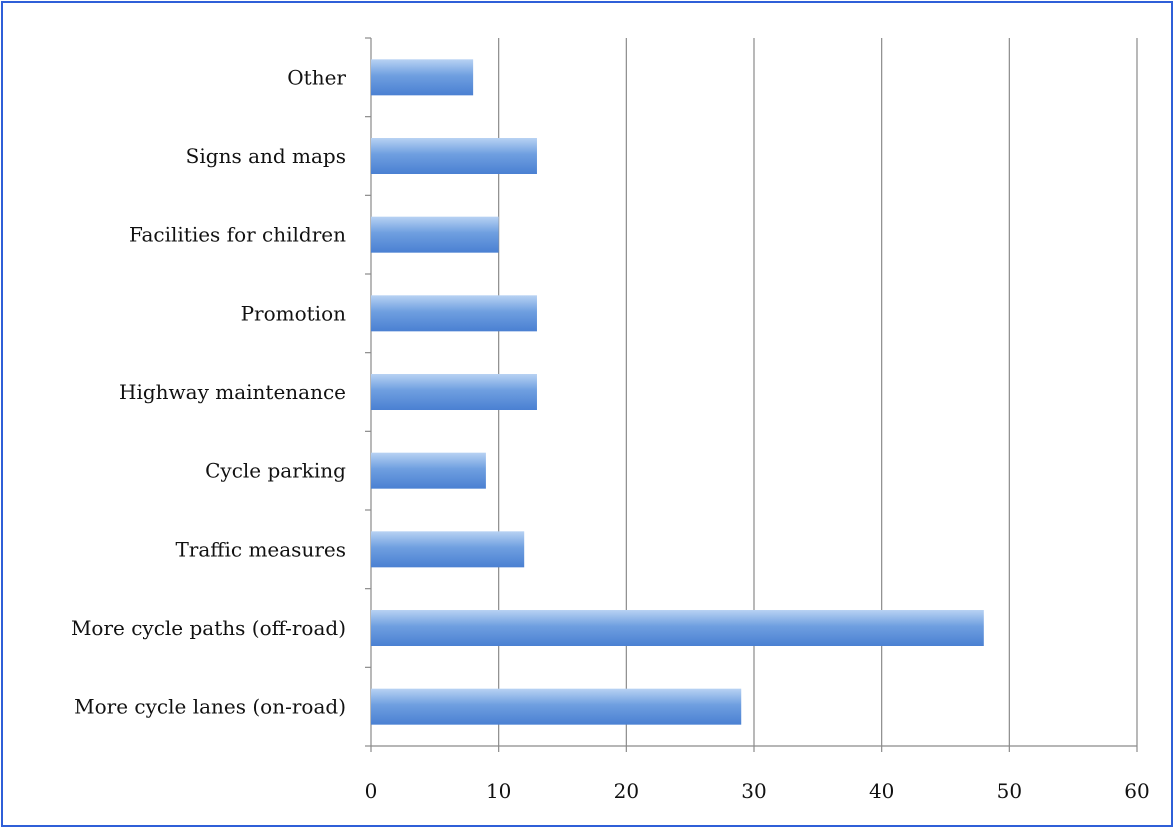 The width and height of the screenshot is (1174, 827). I want to click on category-label: Traffic measures, so click(260, 549).